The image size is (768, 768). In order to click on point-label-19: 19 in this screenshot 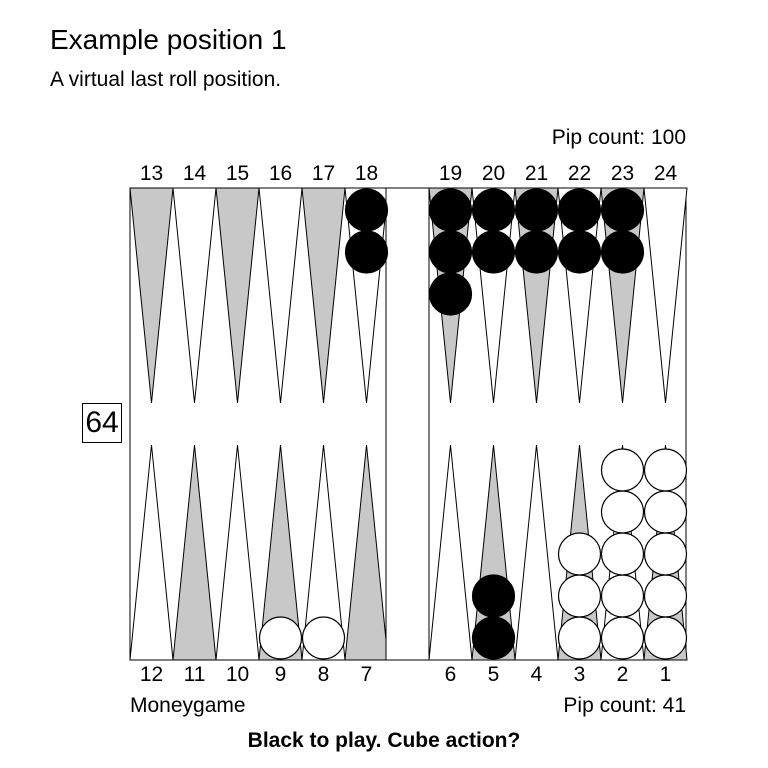, I will do `click(450, 173)`.